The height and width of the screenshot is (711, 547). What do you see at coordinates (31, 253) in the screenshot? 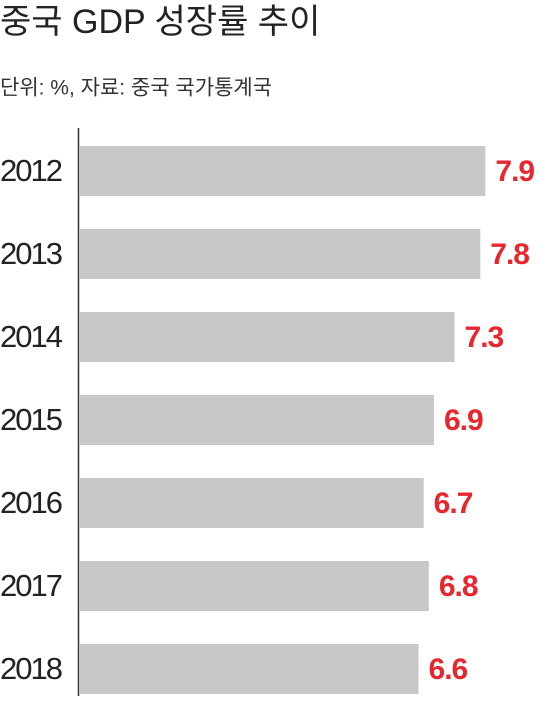
I see `y-tick-label: 2013` at bounding box center [31, 253].